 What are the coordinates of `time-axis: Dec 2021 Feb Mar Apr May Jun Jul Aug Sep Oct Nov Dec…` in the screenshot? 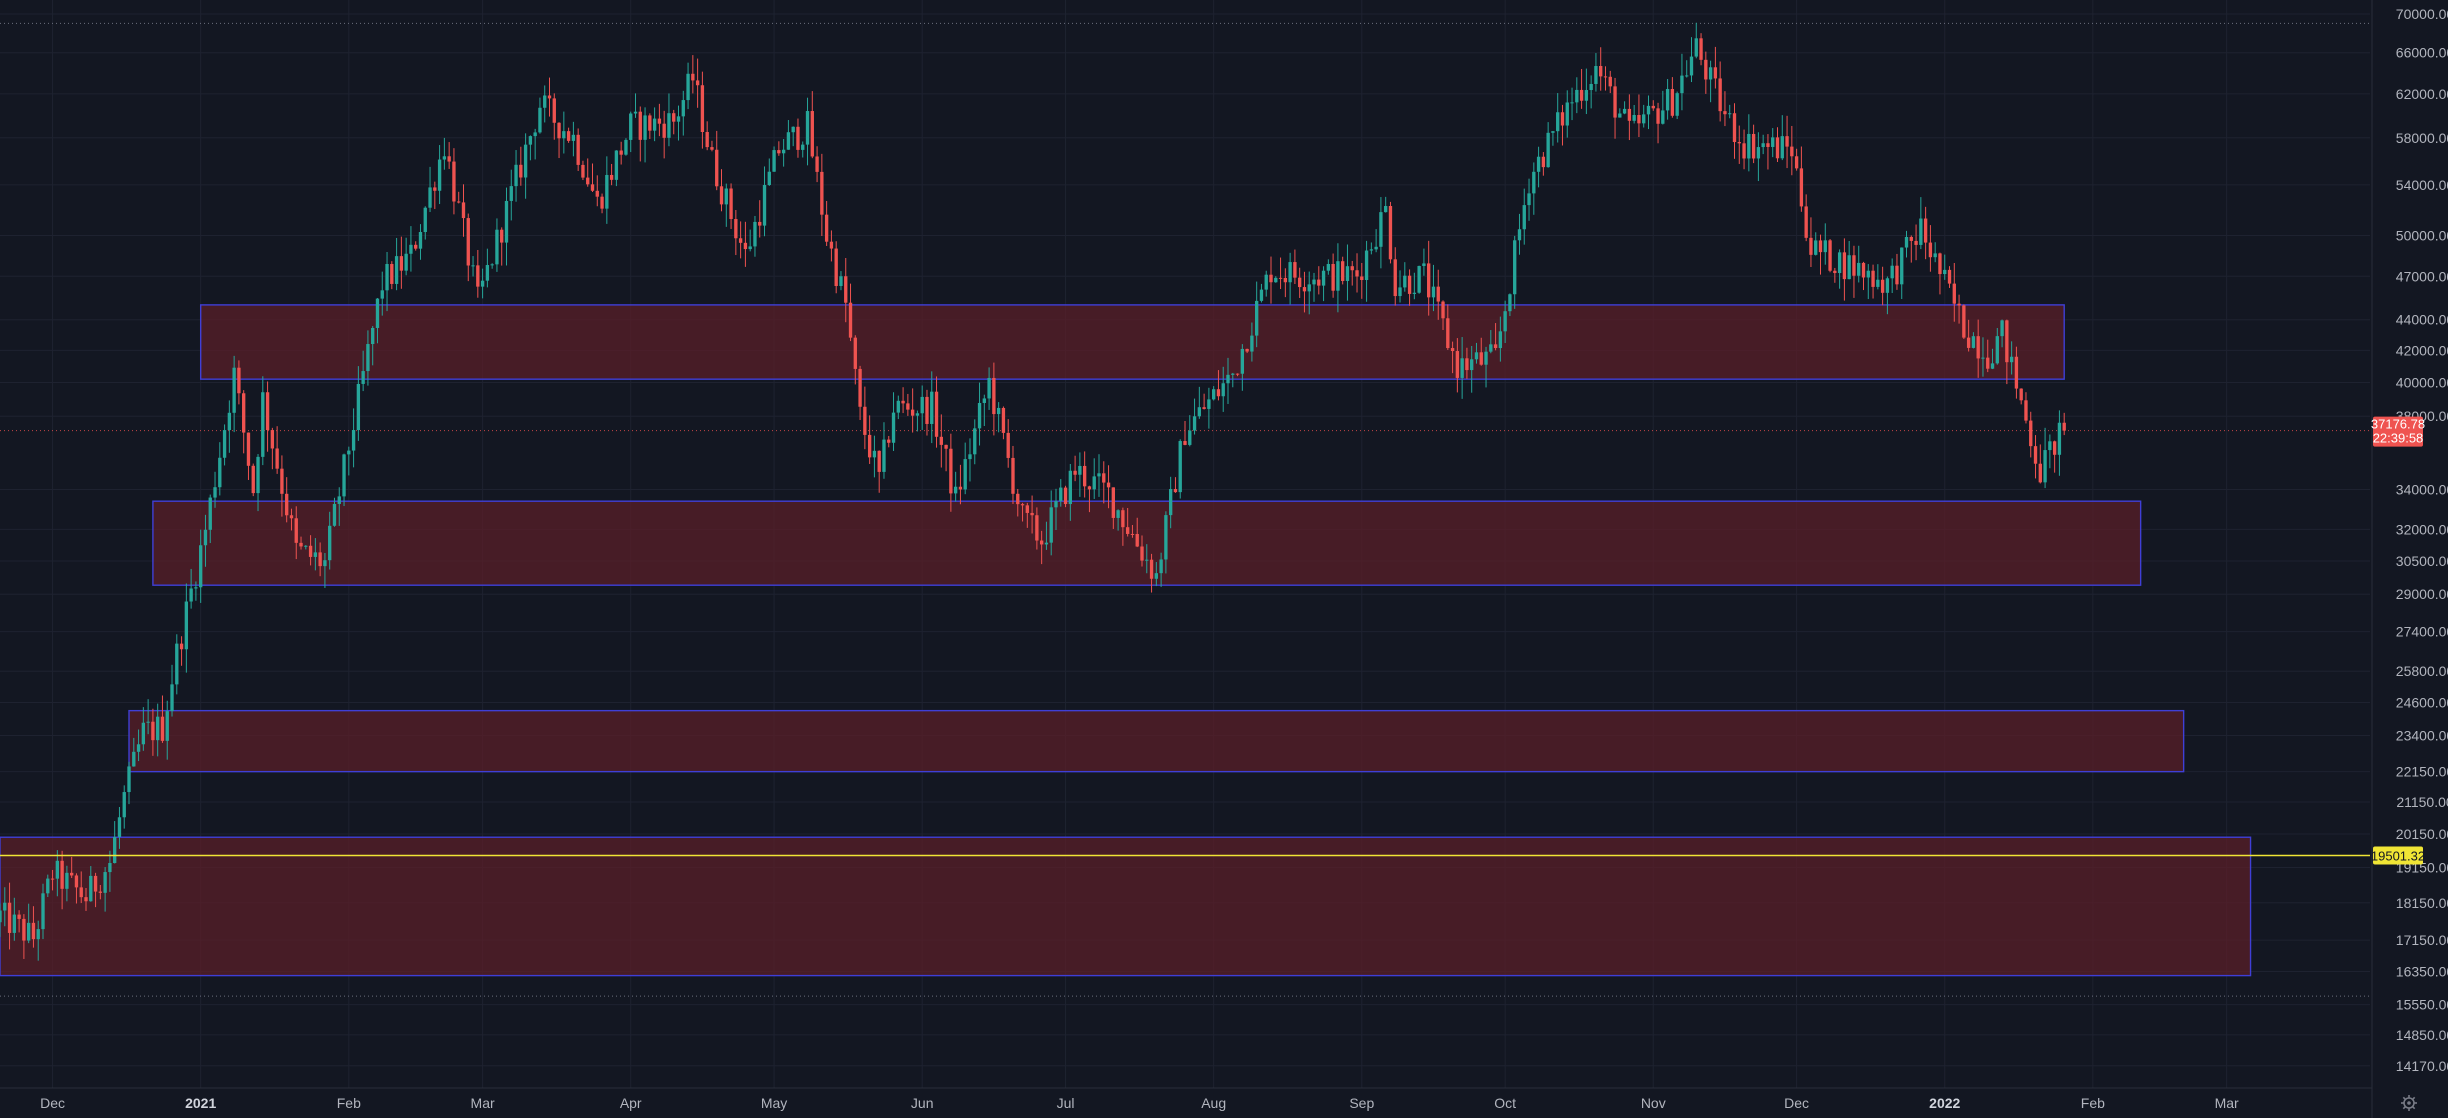 It's located at (1139, 1103).